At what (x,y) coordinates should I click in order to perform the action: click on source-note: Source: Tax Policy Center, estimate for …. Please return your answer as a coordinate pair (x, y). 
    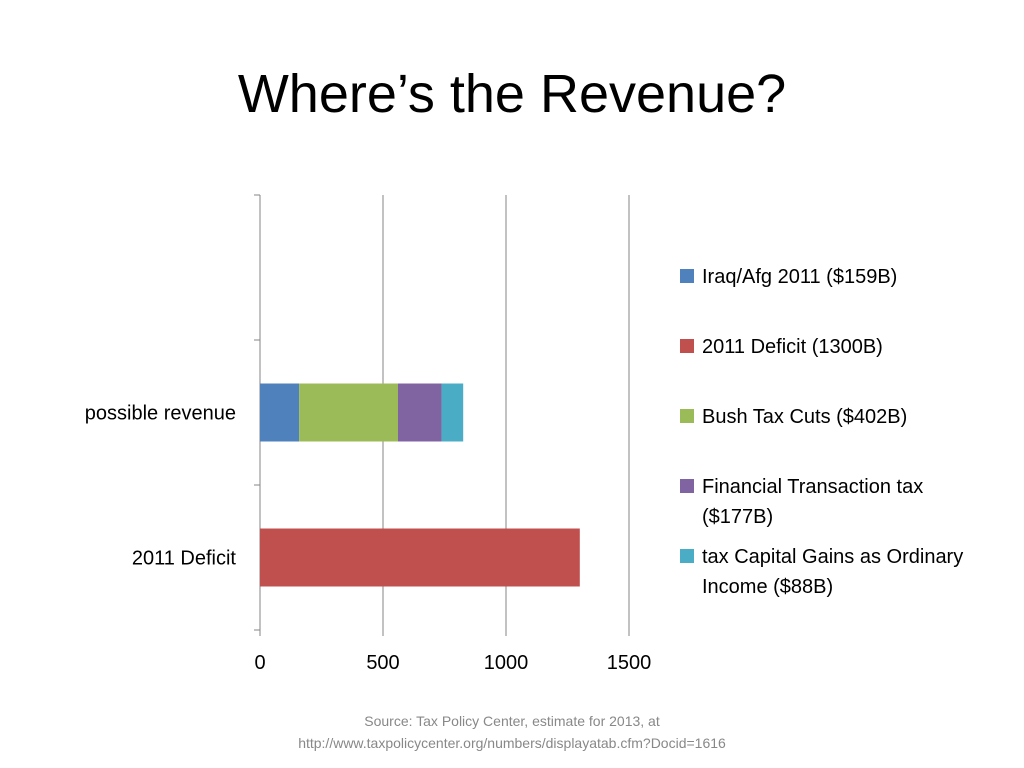
    Looking at the image, I should click on (512, 732).